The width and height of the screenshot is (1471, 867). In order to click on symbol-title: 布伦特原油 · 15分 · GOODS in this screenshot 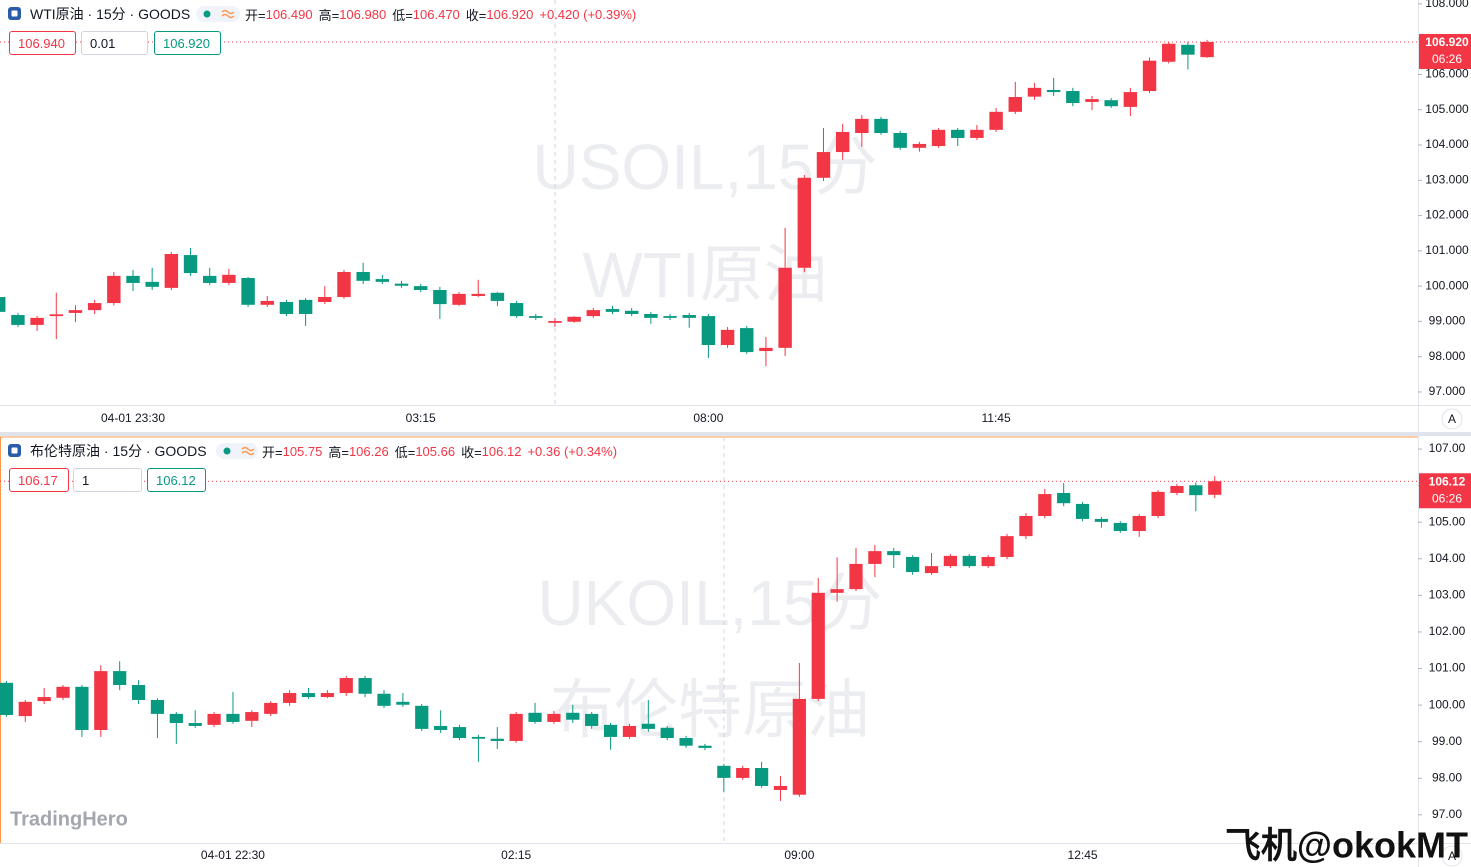, I will do `click(118, 451)`.